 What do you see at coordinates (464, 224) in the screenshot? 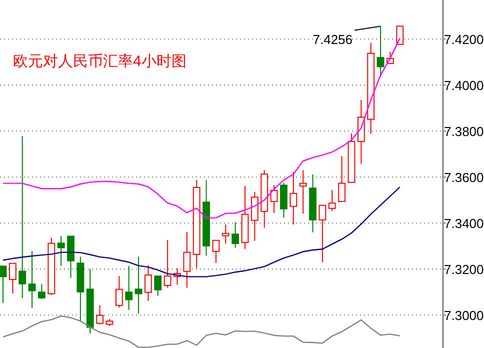
I see `y-tick-label: 7.3400` at bounding box center [464, 224].